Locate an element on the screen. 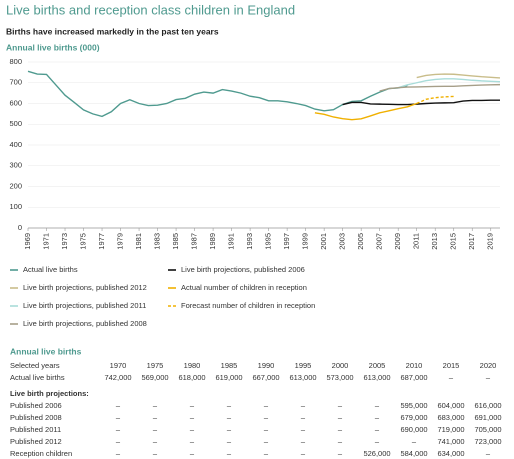 This screenshot has width=514, height=459. x-tick-label: 1971 is located at coordinates (45, 241).